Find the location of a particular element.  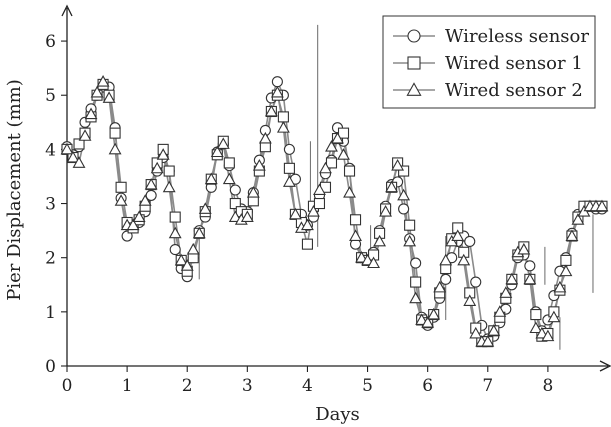

legend-label: Wired sensor 2 is located at coordinates (514, 90).